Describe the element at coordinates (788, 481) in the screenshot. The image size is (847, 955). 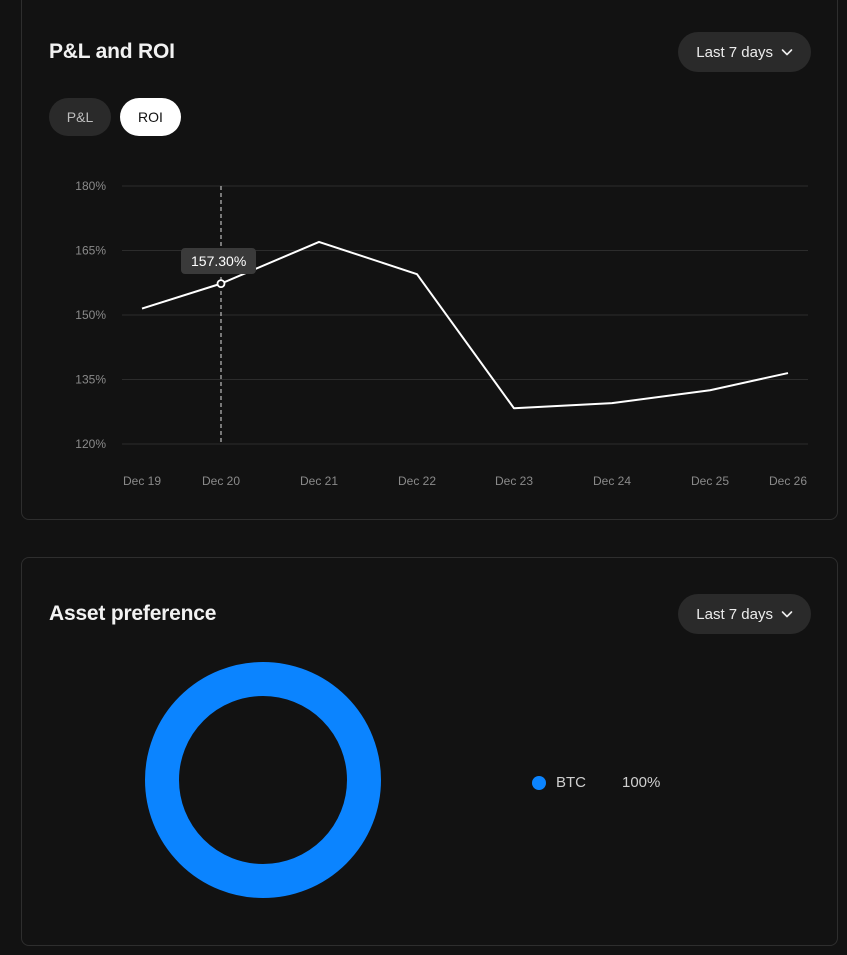
I see `x-tick-label: Dec 26` at that location.